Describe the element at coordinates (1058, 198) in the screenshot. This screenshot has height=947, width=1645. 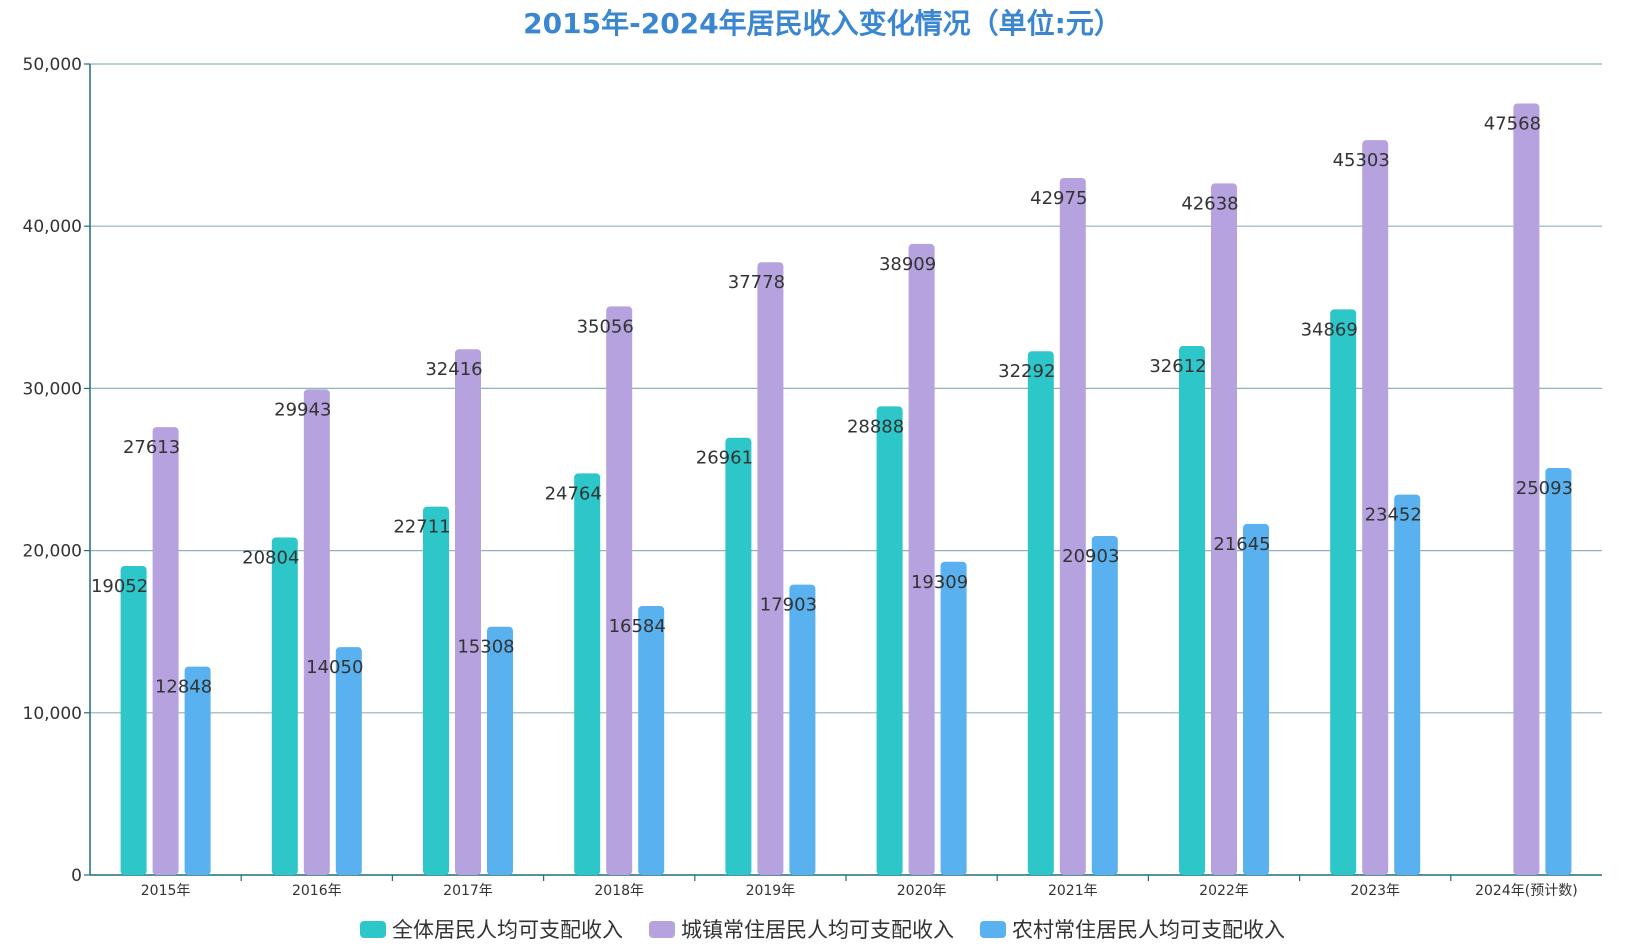
I see `data-label-urban: 42975` at that location.